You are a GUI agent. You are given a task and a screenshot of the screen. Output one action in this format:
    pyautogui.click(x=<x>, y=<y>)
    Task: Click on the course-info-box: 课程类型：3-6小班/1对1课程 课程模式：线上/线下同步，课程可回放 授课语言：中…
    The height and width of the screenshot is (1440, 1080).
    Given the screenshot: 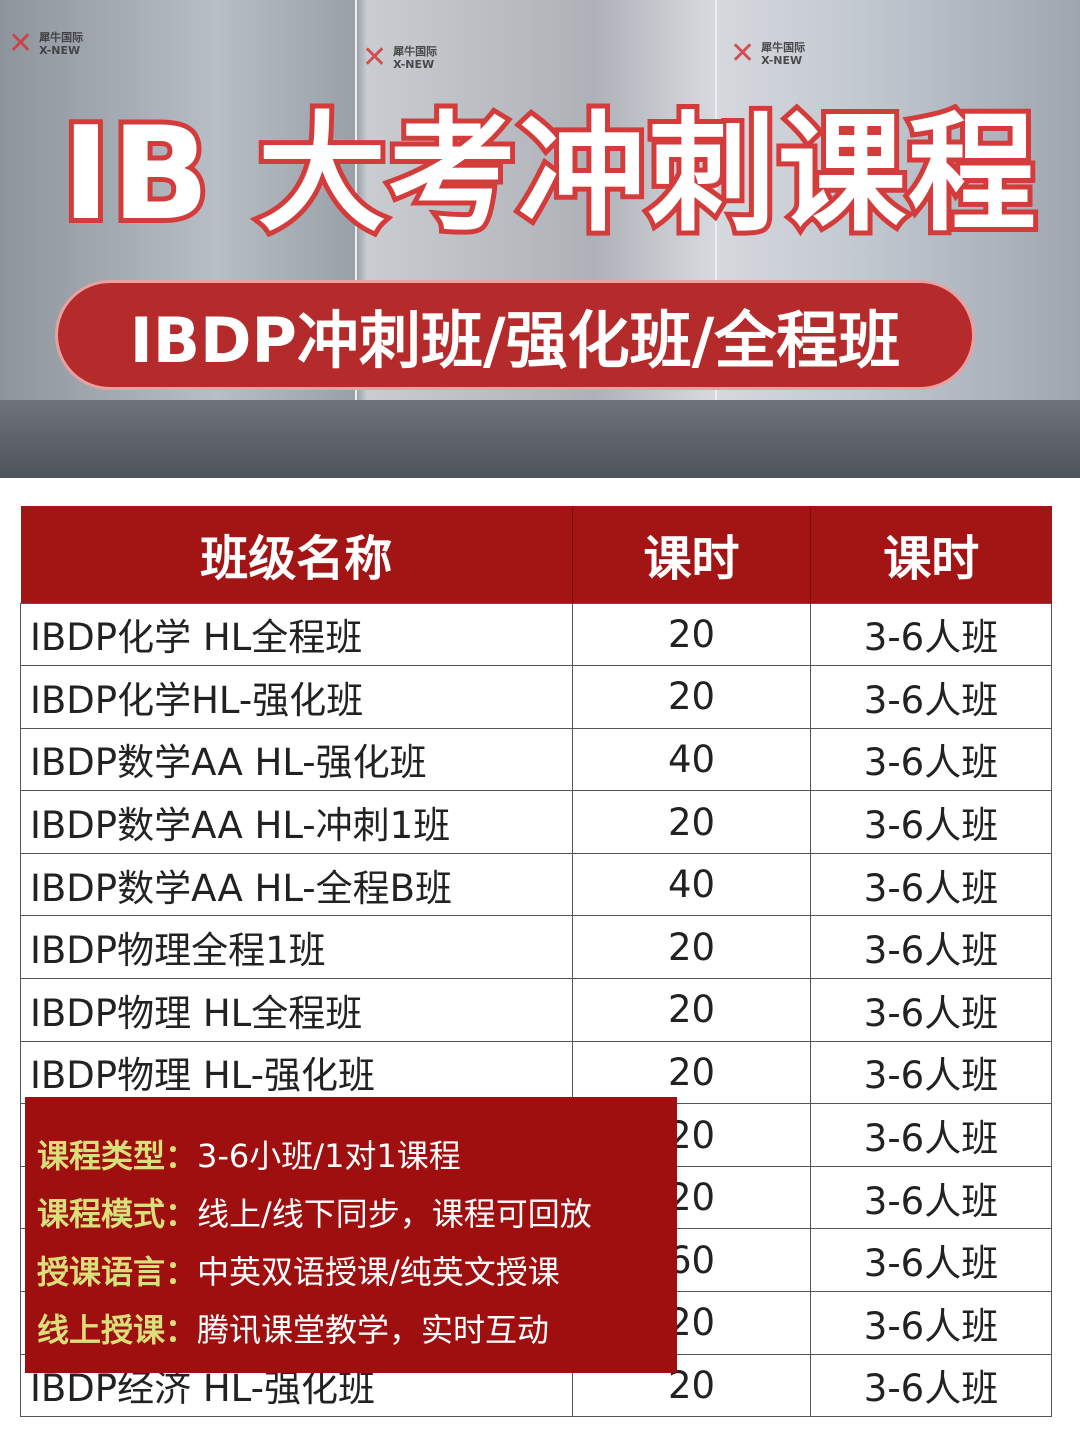 What is the action you would take?
    pyautogui.click(x=351, y=1235)
    